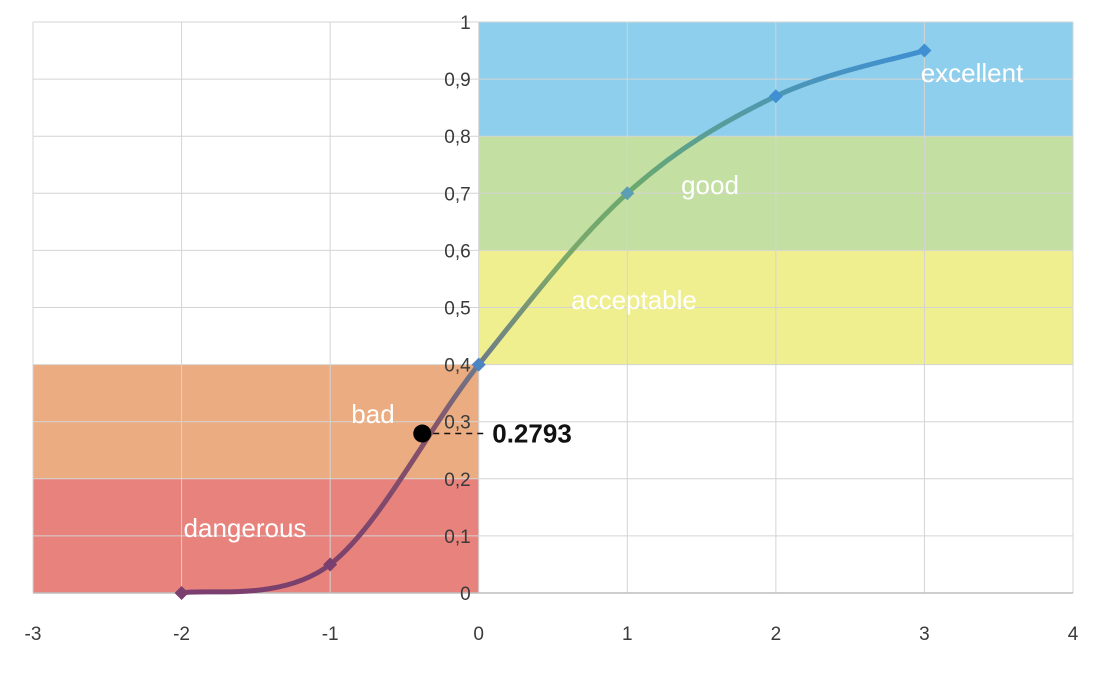 The width and height of the screenshot is (1117, 683). What do you see at coordinates (457, 80) in the screenshot?
I see `y-tick-label: 0,9` at bounding box center [457, 80].